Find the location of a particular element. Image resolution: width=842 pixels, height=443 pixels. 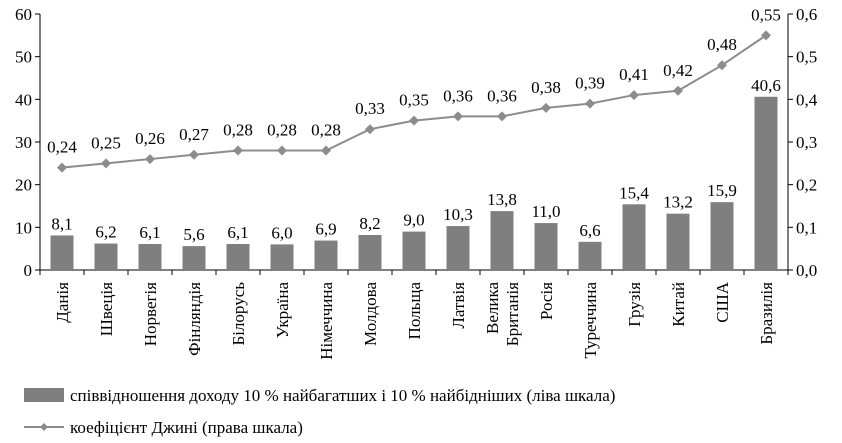

legend-swatch-marker is located at coordinates (44, 427).